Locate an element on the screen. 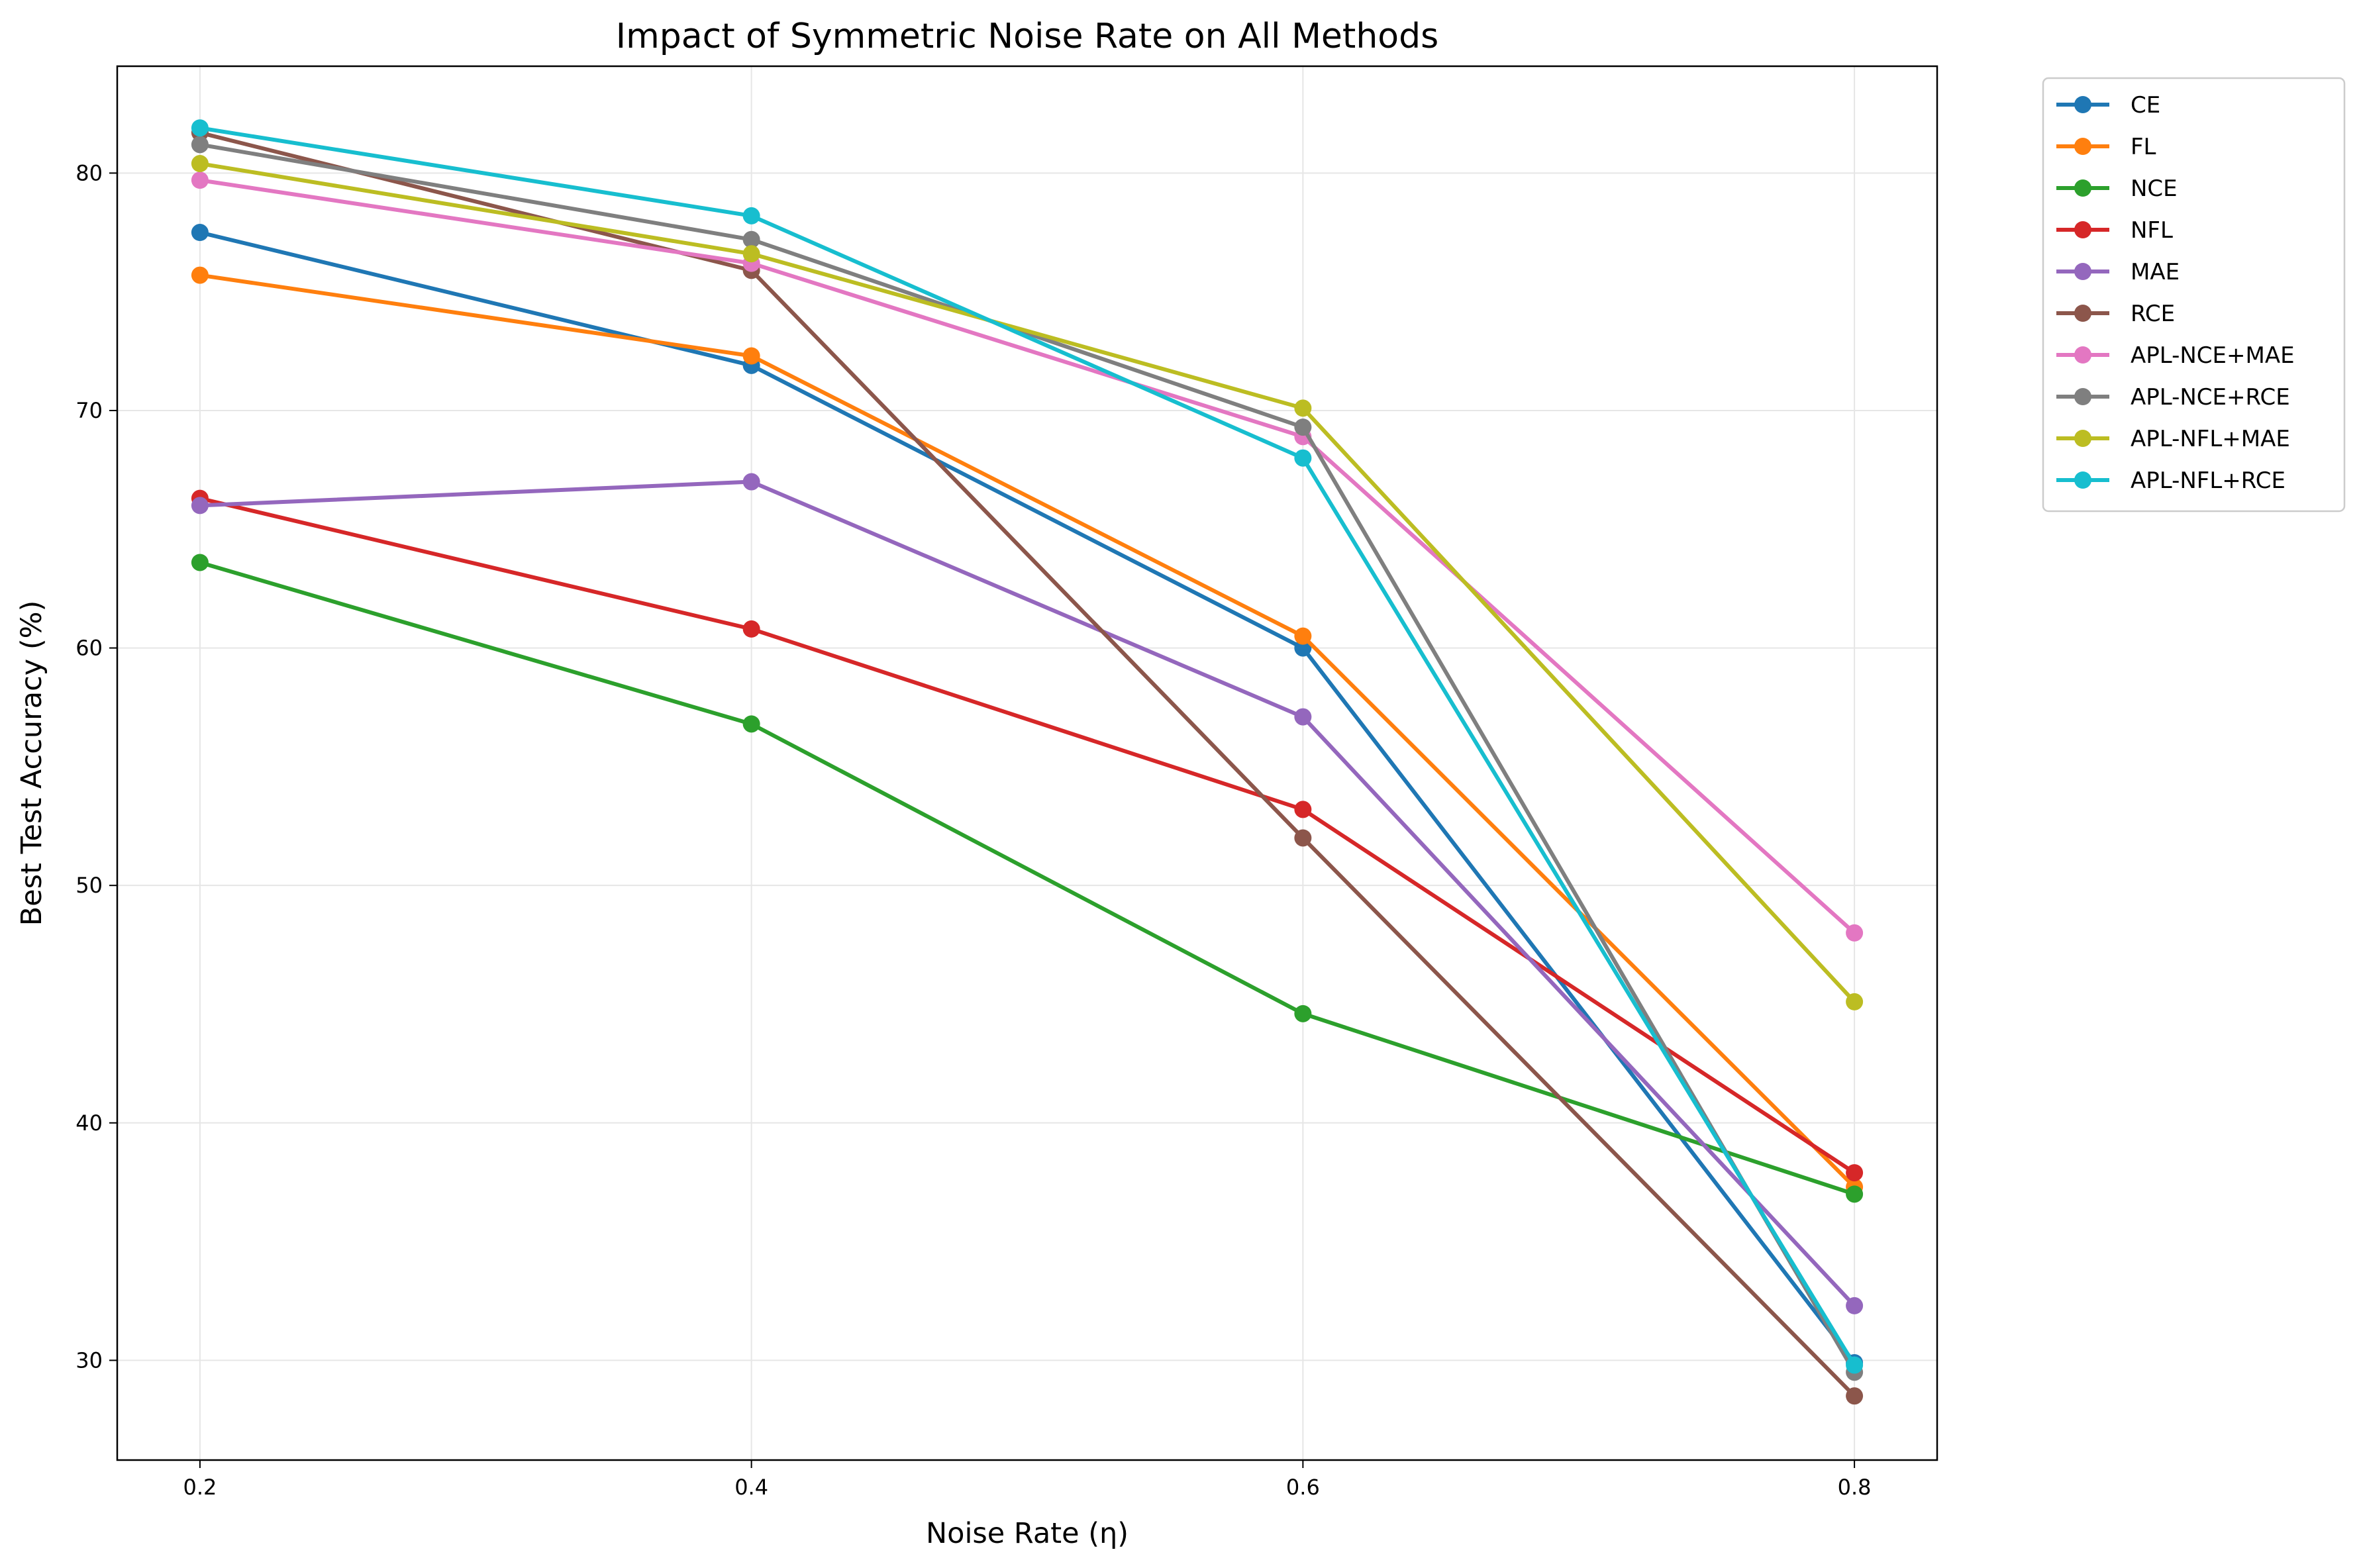 Image resolution: width=2361 pixels, height=1568 pixels. legend-label: NFL is located at coordinates (2152, 230).